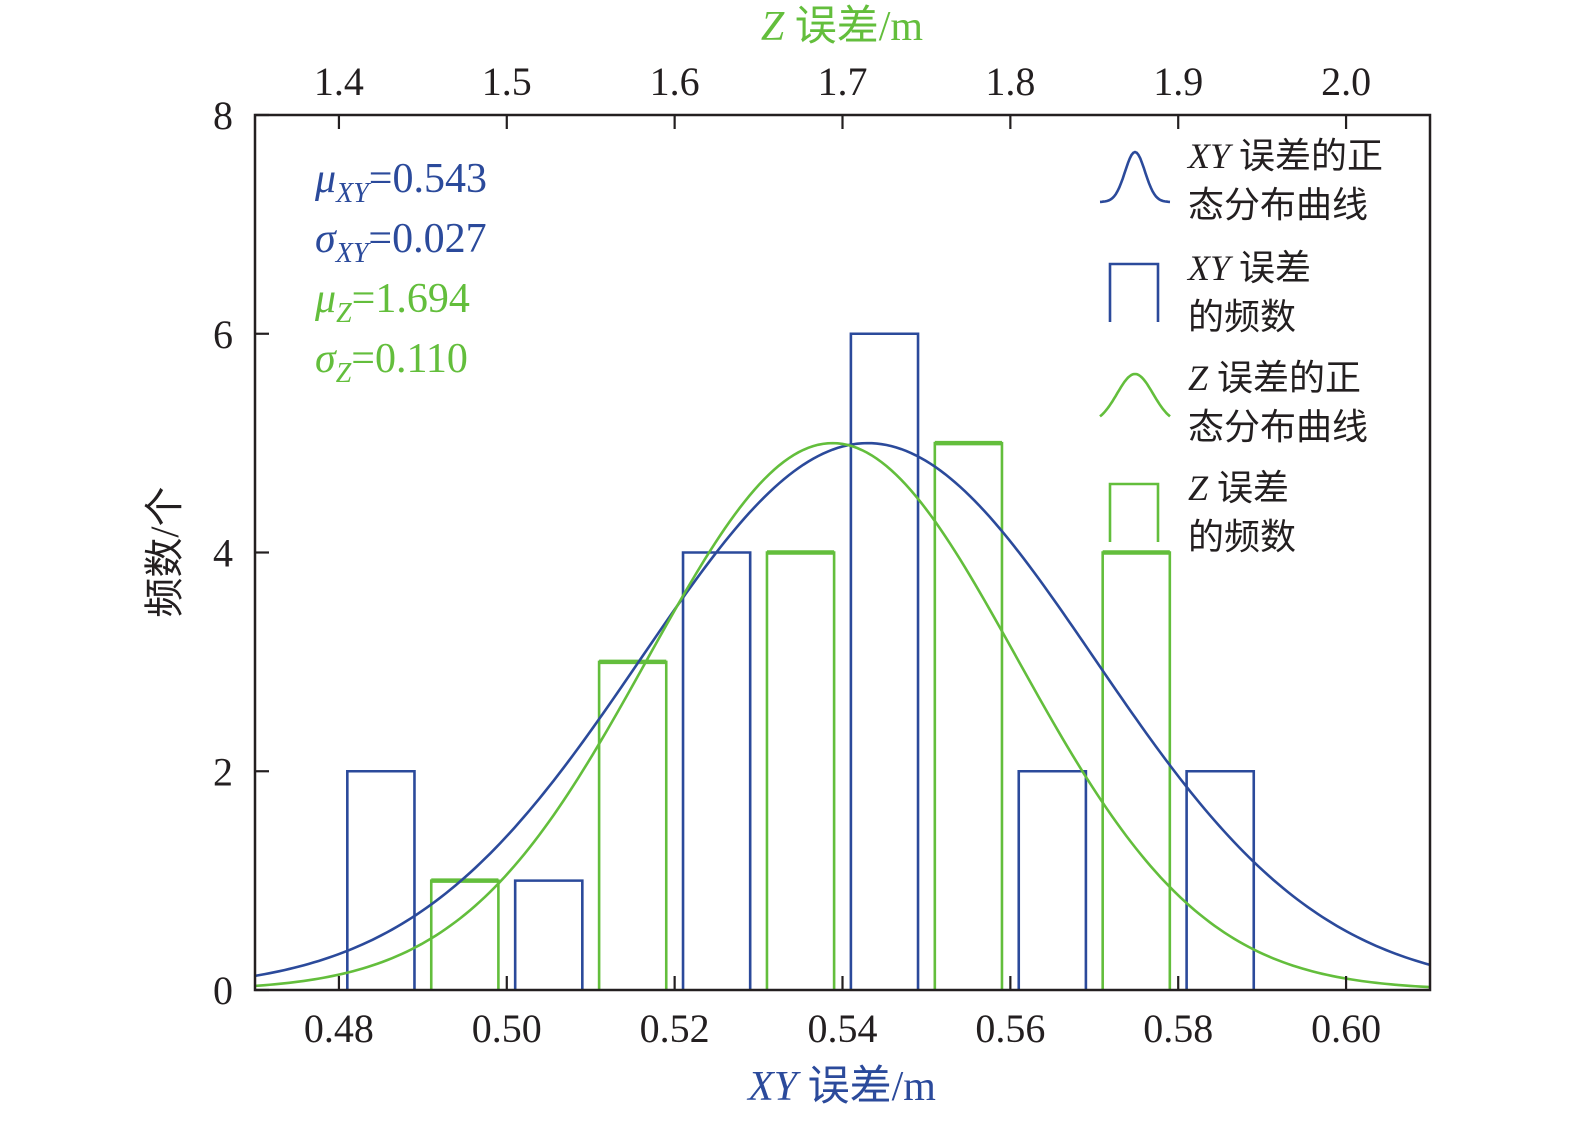 Image resolution: width=1575 pixels, height=1121 pixels. Describe the element at coordinates (409, 359) in the screenshot. I see `stat-value: =0.110` at that location.